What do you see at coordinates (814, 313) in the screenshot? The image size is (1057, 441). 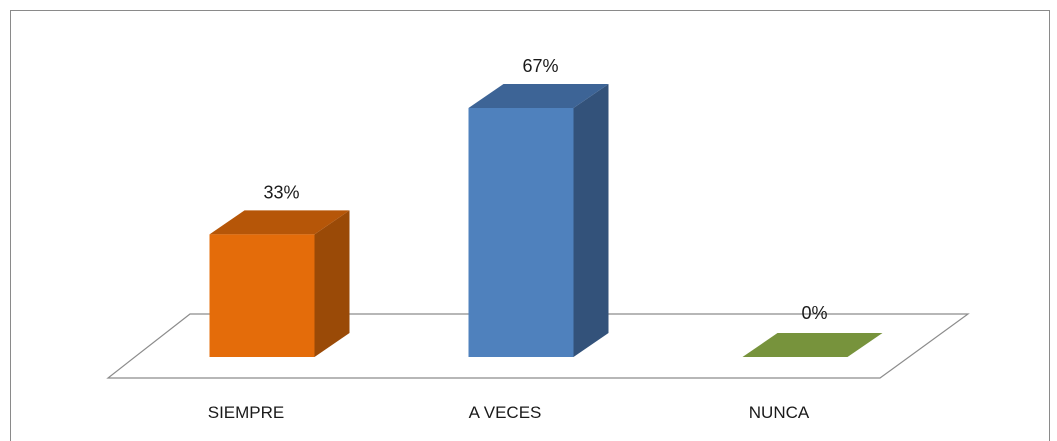 I see `data-label-nunca: 0%` at bounding box center [814, 313].